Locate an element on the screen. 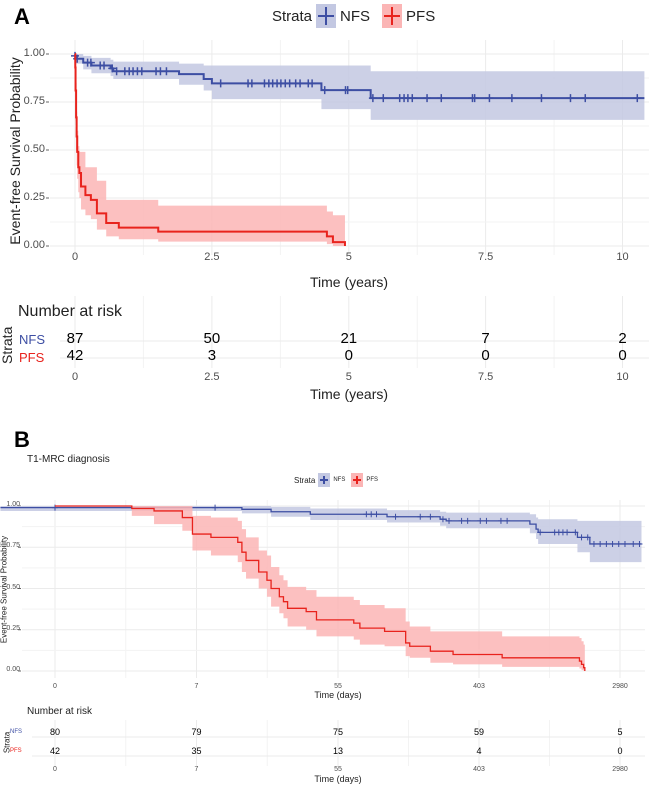  x-tick-label: 7.5 is located at coordinates (485, 257).